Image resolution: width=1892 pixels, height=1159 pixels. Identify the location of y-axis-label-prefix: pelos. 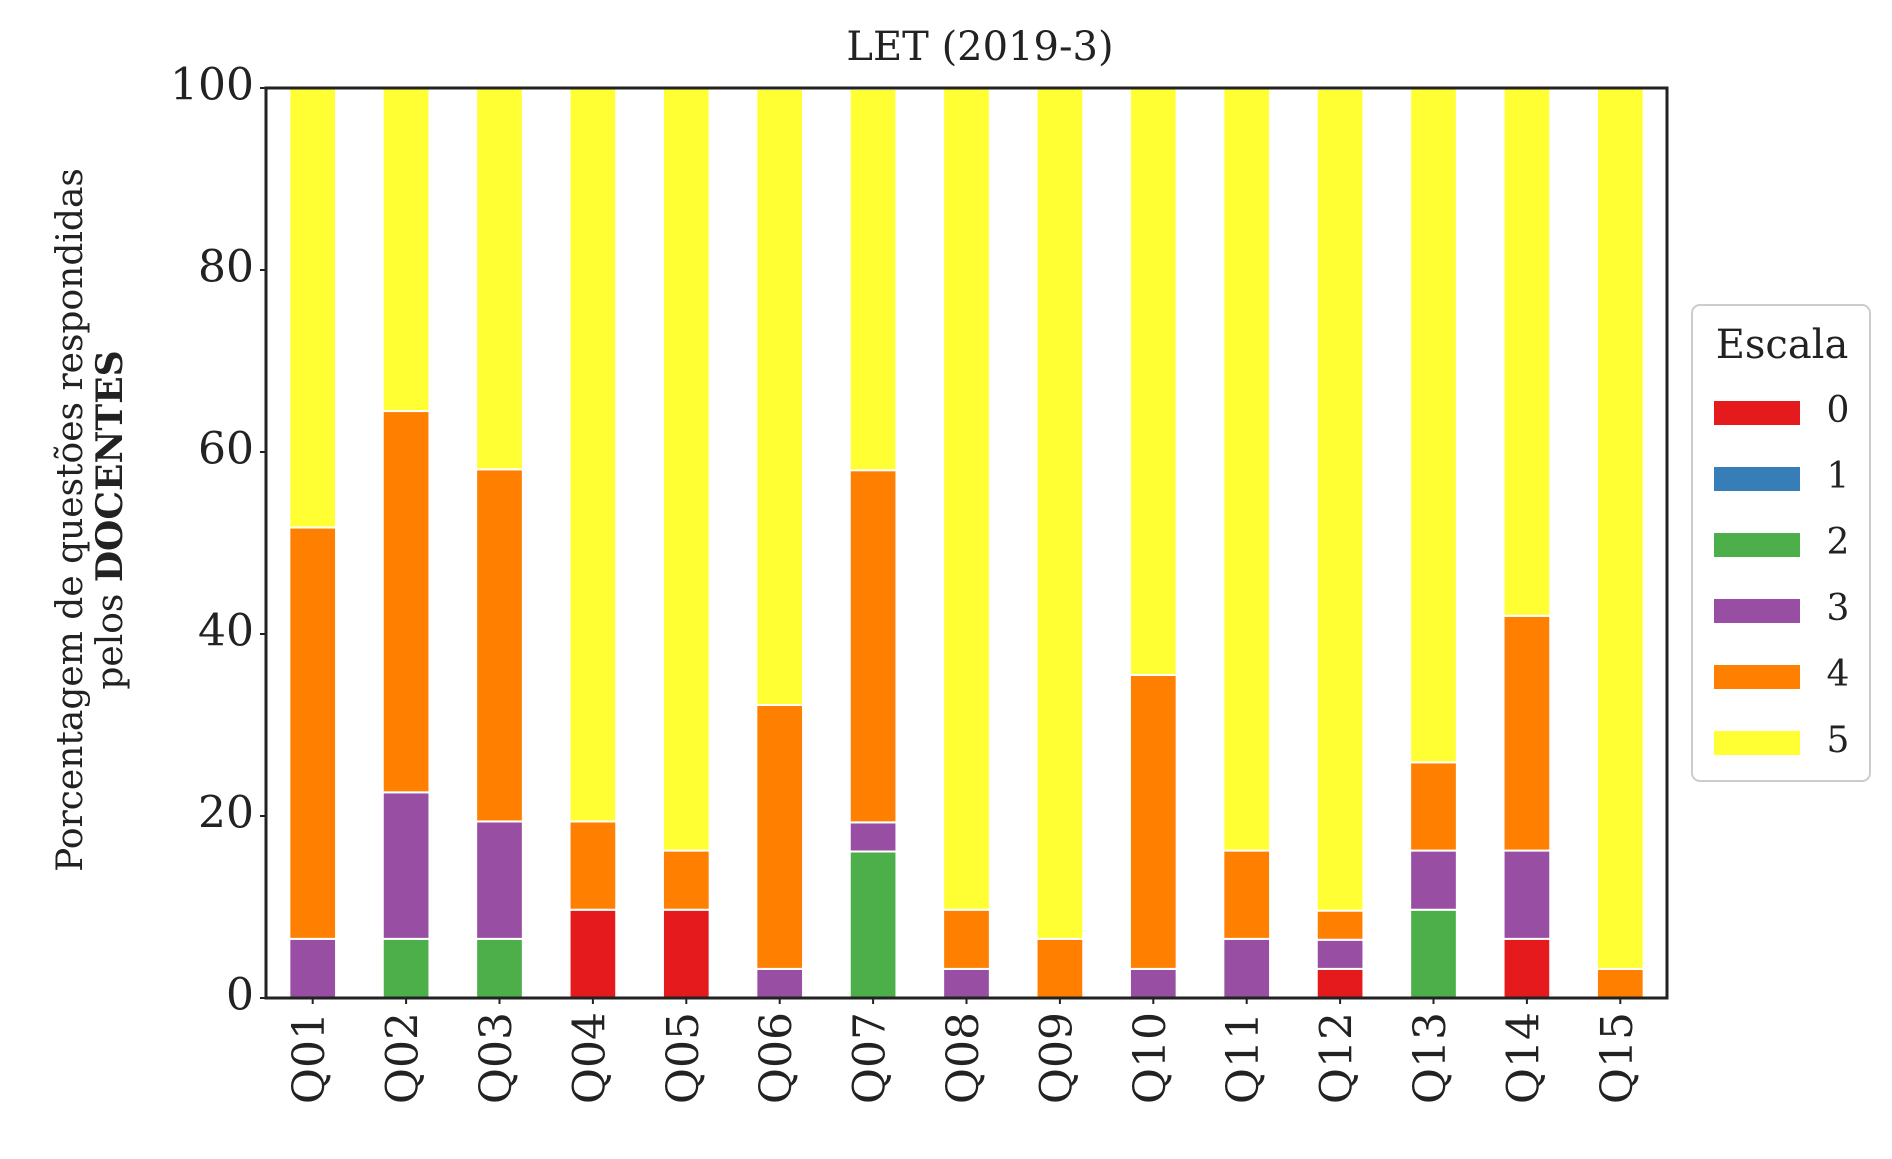
(110, 635).